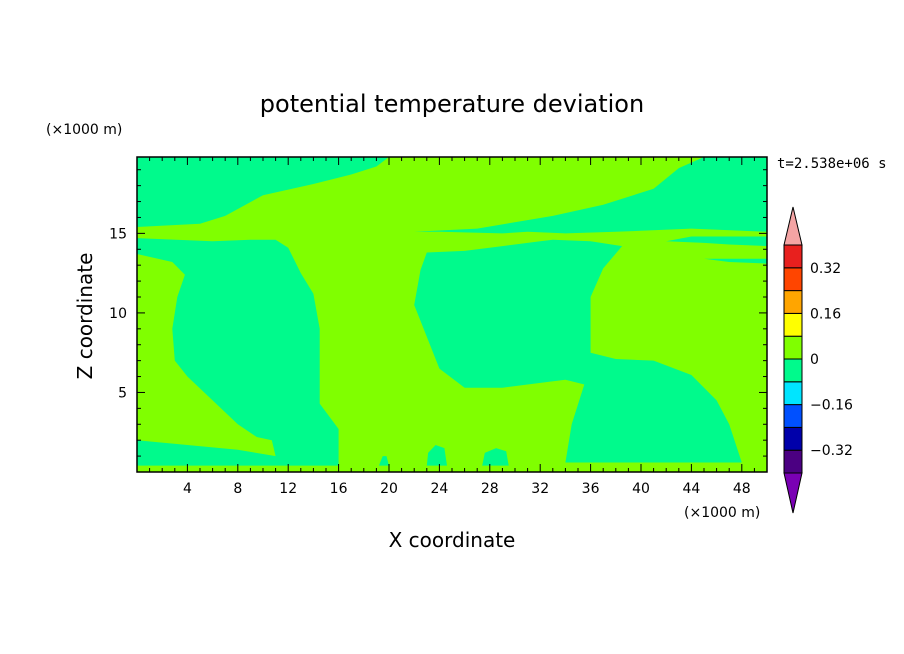  What do you see at coordinates (118, 314) in the screenshot?
I see `y-tick-label: 10` at bounding box center [118, 314].